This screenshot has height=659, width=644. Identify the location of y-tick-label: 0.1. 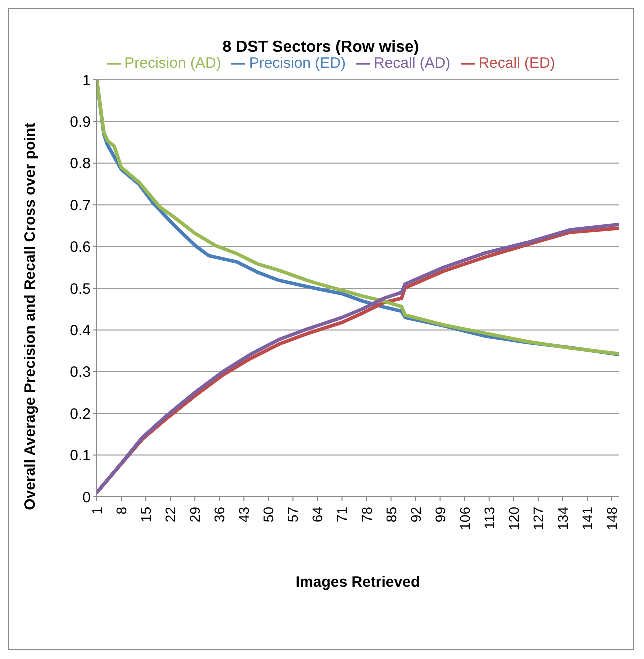
(80, 456).